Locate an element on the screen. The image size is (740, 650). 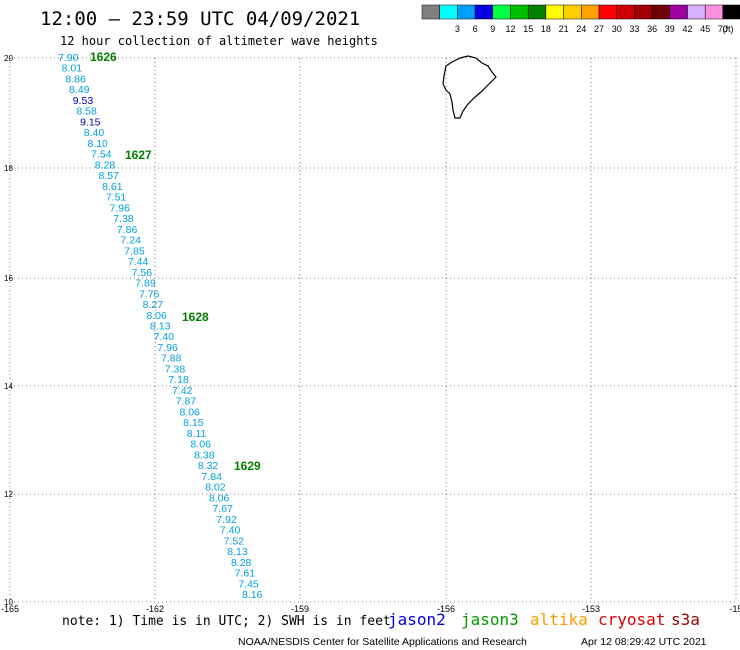
lat-tick-label: 14 is located at coordinates (8, 386).